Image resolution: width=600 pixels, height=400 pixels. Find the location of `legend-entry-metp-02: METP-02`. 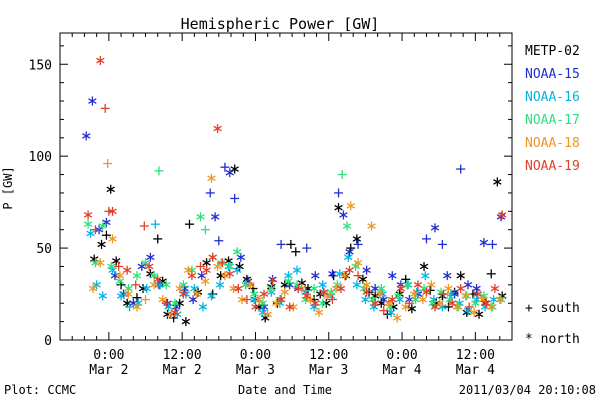

legend-entry-metp-02: METP-02 is located at coordinates (552, 51).